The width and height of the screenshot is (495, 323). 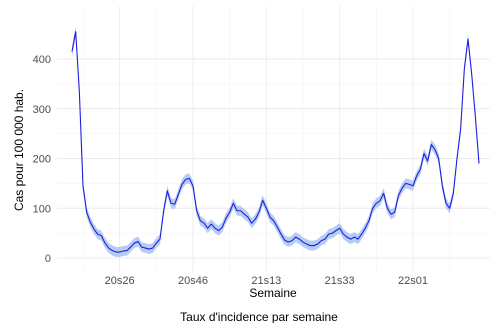 I want to click on x-tick-label: 20s26, so click(x=120, y=281).